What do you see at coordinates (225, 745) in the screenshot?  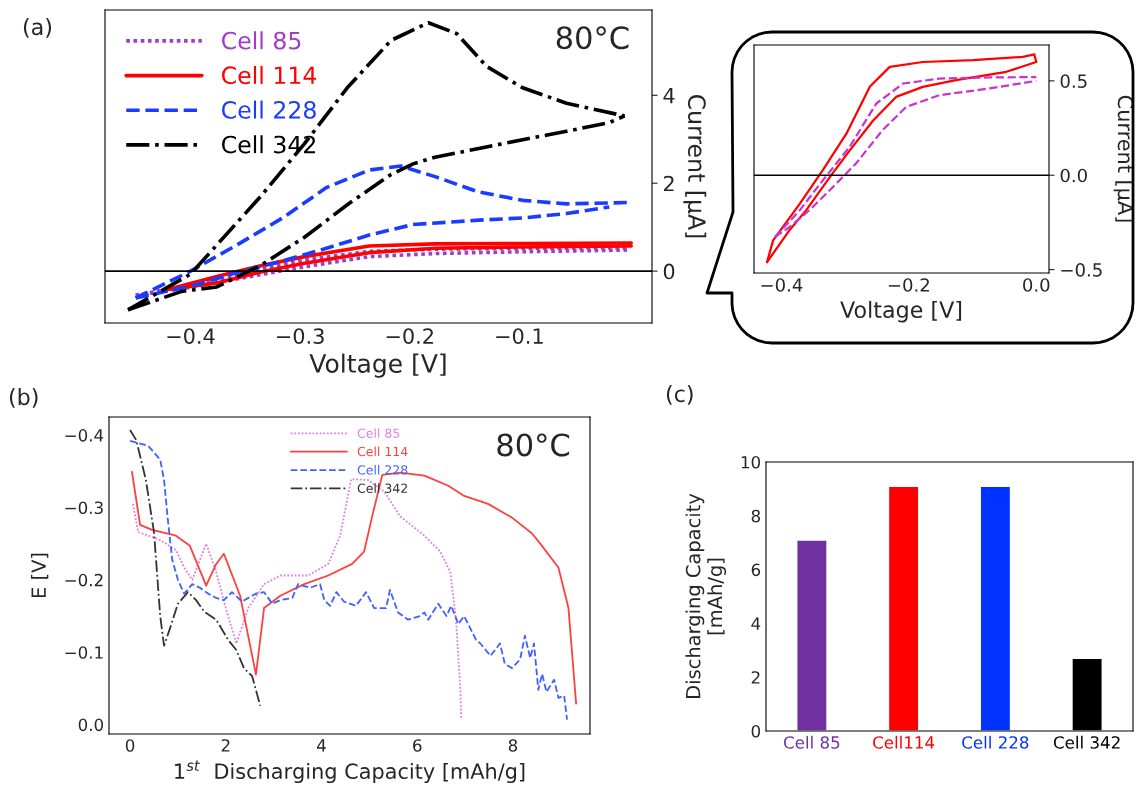 I see `x-tick-label: 2` at bounding box center [225, 745].